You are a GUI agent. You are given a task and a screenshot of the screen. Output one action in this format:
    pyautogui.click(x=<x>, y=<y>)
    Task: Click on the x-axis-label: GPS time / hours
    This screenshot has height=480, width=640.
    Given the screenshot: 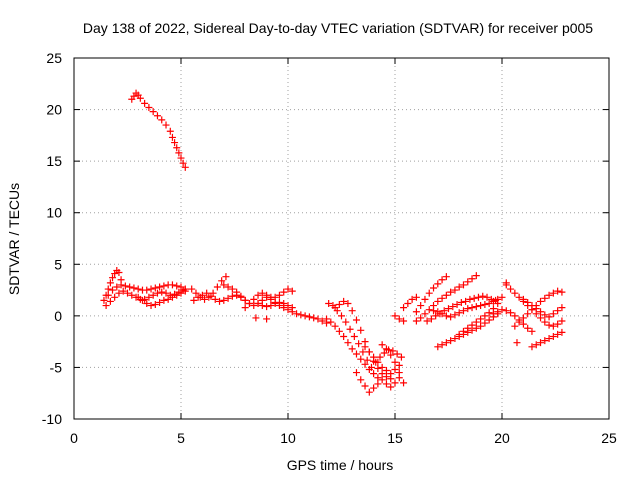 What is the action you would take?
    pyautogui.click(x=340, y=465)
    